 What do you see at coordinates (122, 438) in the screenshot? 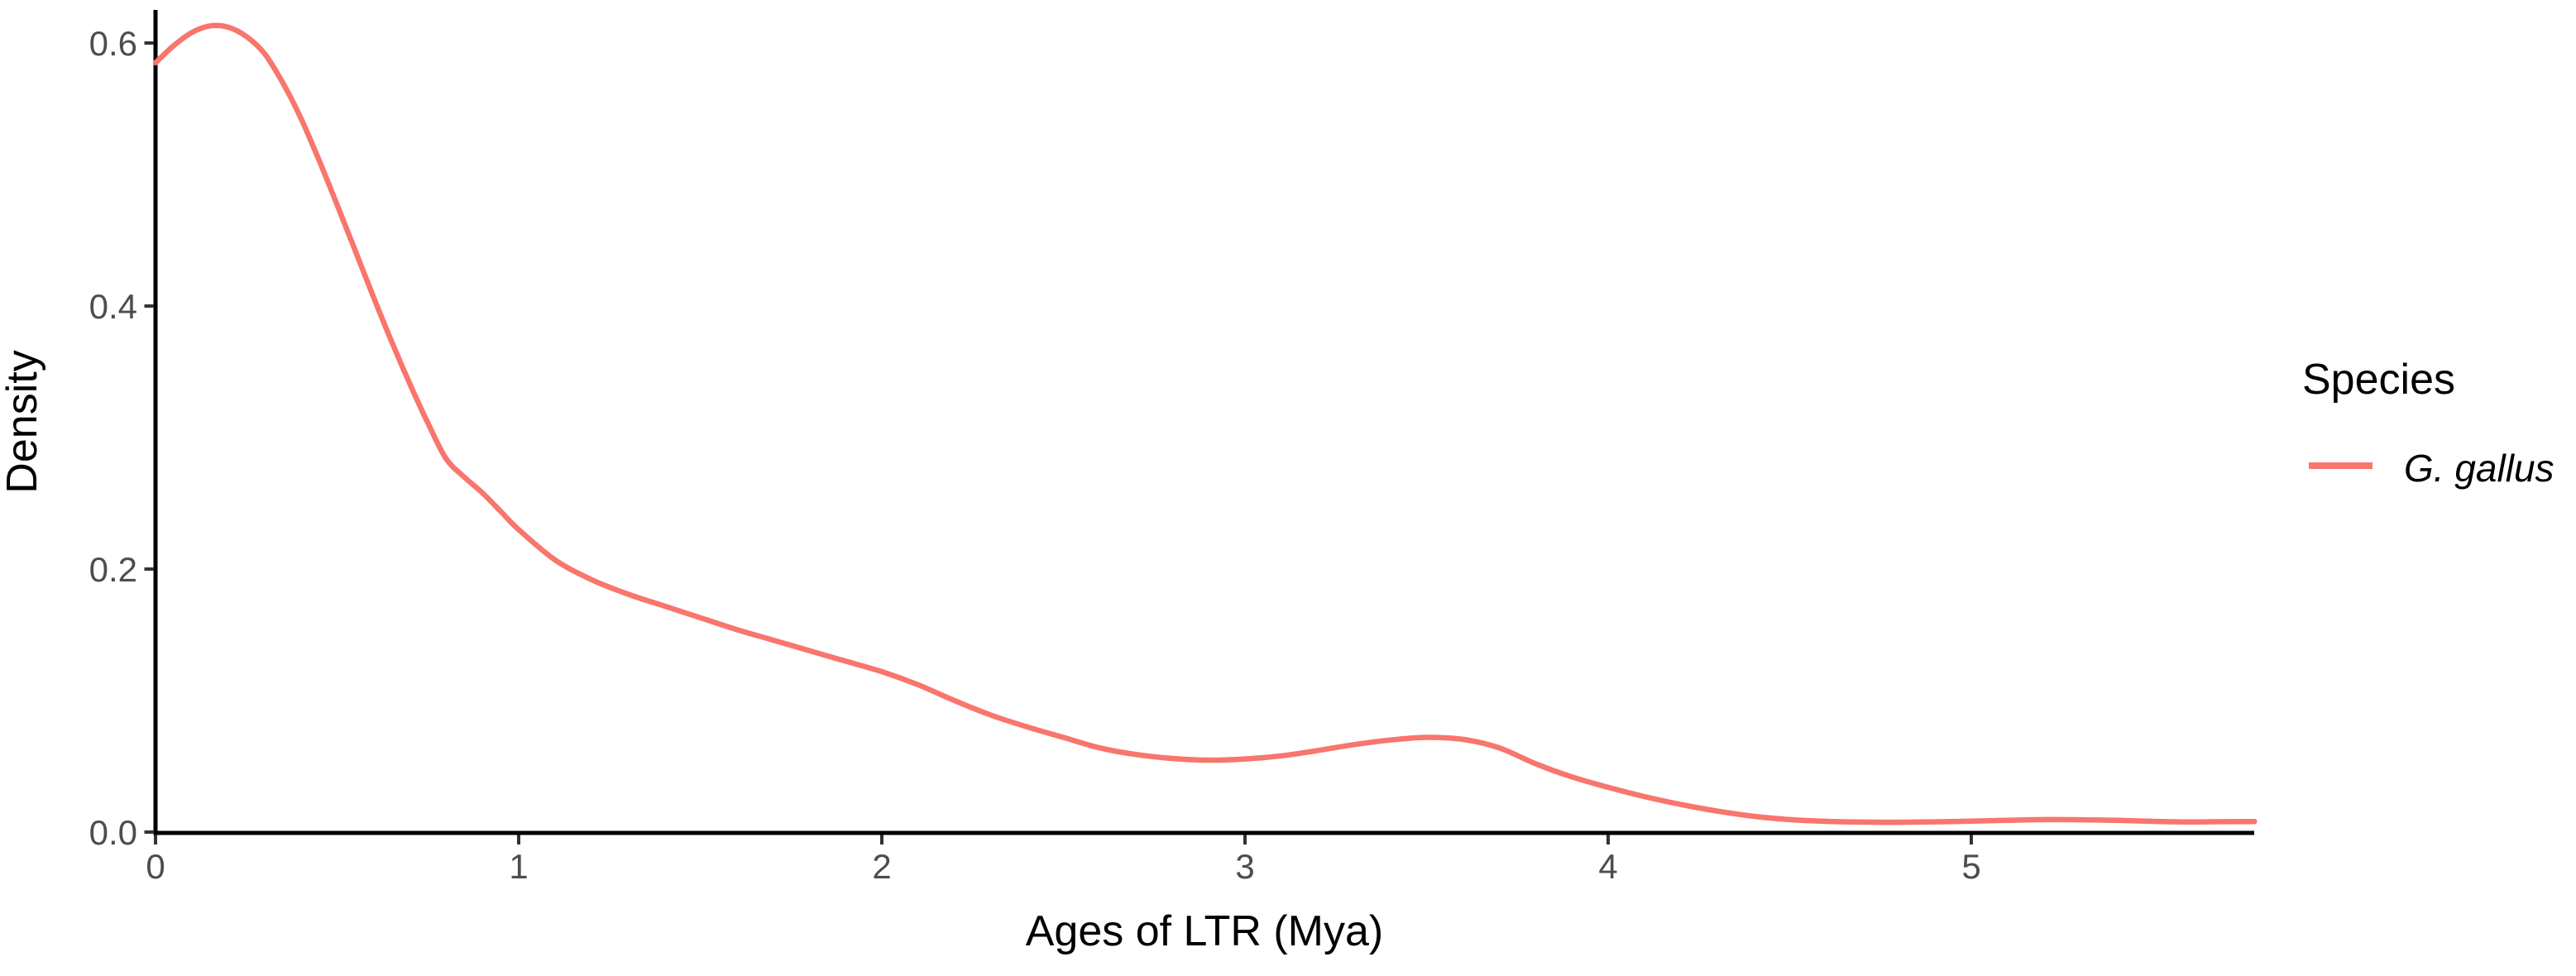
I see `y-axis-ticks: 0.0 0.2 0.4 0.6` at bounding box center [122, 438].